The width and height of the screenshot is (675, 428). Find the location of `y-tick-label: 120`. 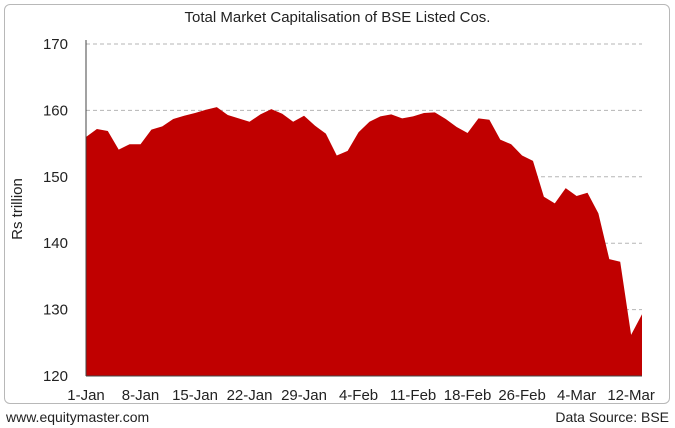

y-tick-label: 120 is located at coordinates (55, 376).